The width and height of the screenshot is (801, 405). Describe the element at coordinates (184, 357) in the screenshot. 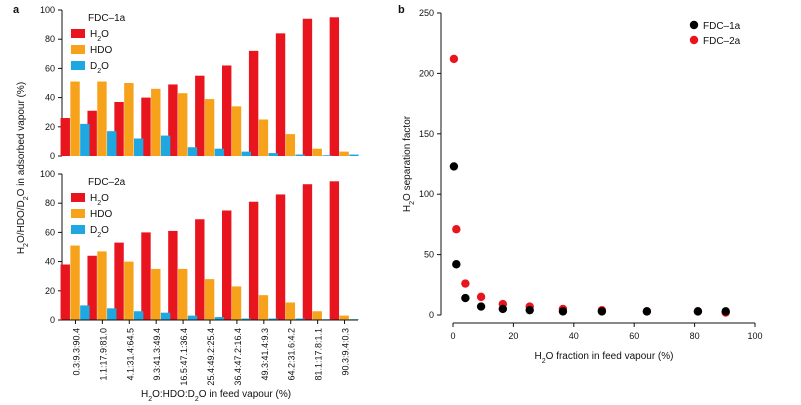

I see `x-tick-label: 16.5:47.1:36.4` at that location.